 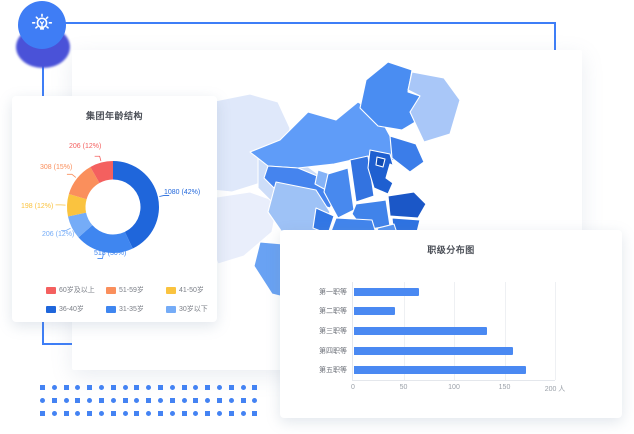 I want to click on x-tick-label: 100, so click(x=454, y=387).